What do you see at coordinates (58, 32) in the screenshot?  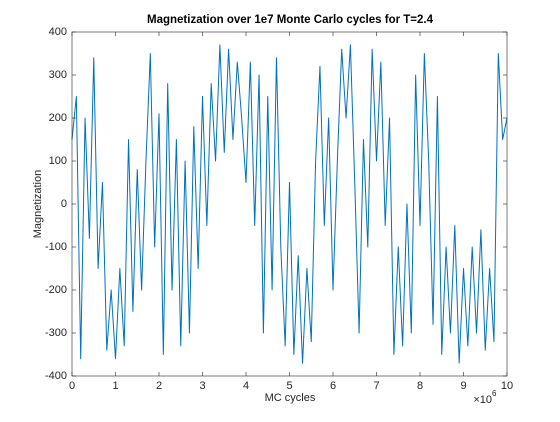 I see `y-tick-label: 400` at bounding box center [58, 32].